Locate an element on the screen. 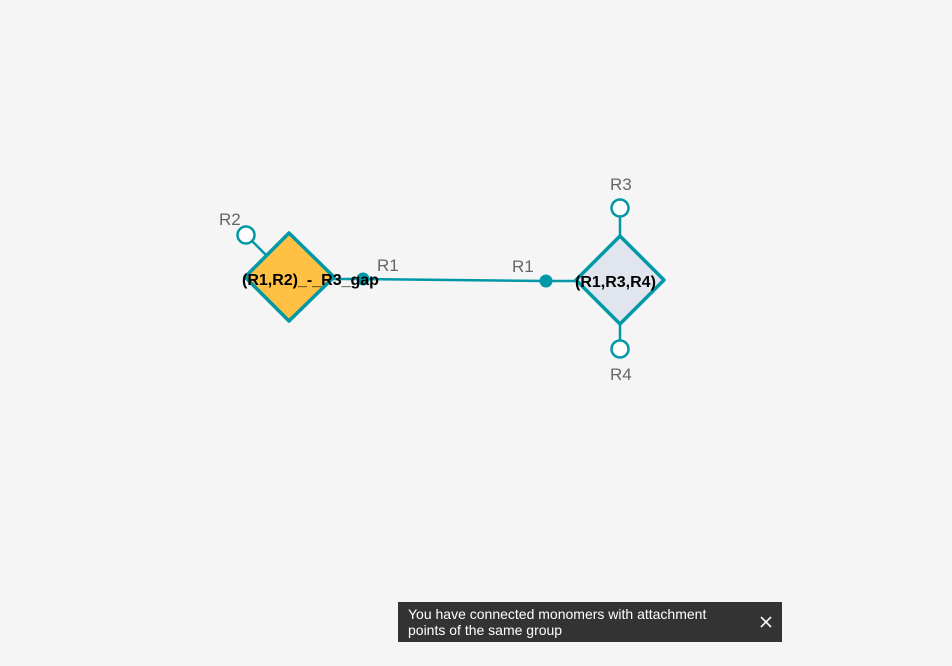 The height and width of the screenshot is (666, 952). monomer-1-shape is located at coordinates (289, 277).